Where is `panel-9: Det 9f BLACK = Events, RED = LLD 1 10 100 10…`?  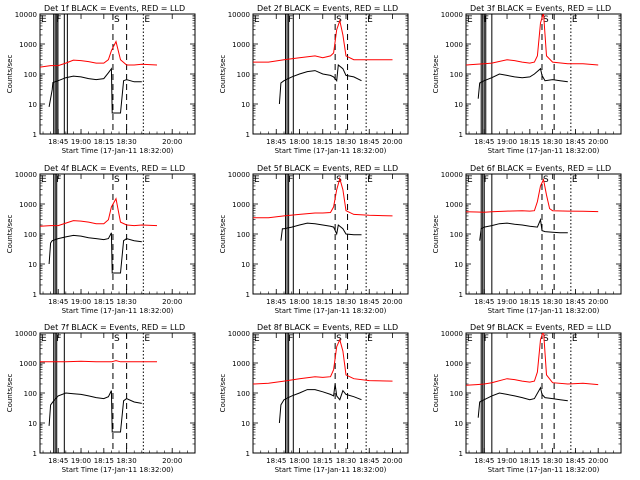 panel-9: Det 9f BLACK = Events, RED = LLD 1 10 100 10… is located at coordinates (527, 398).